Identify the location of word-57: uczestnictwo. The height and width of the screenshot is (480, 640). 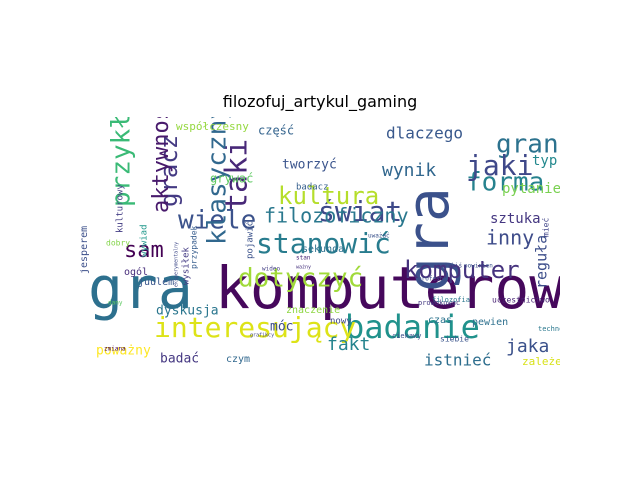
(521, 300).